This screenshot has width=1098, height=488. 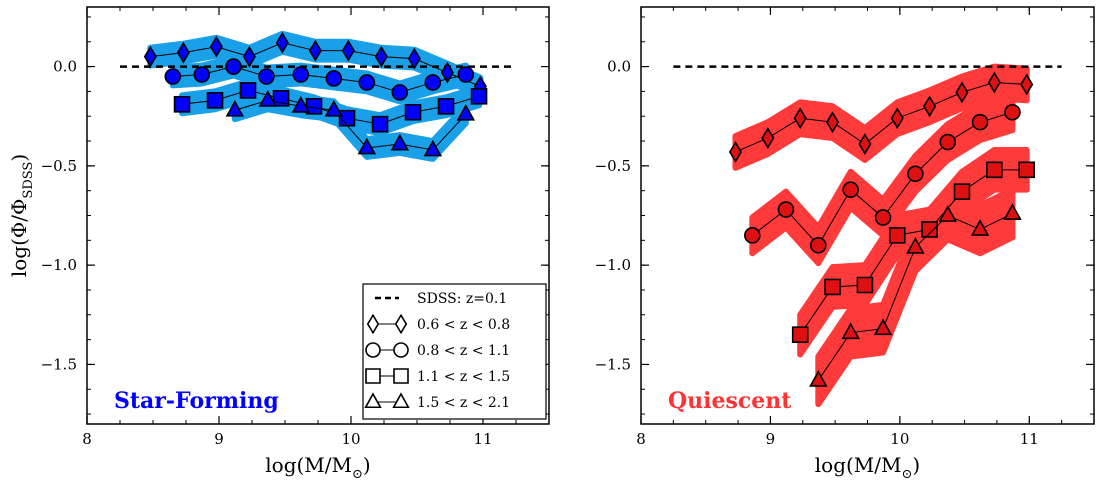 What do you see at coordinates (19, 158) in the screenshot?
I see `y-axis-label-close: )` at bounding box center [19, 158].